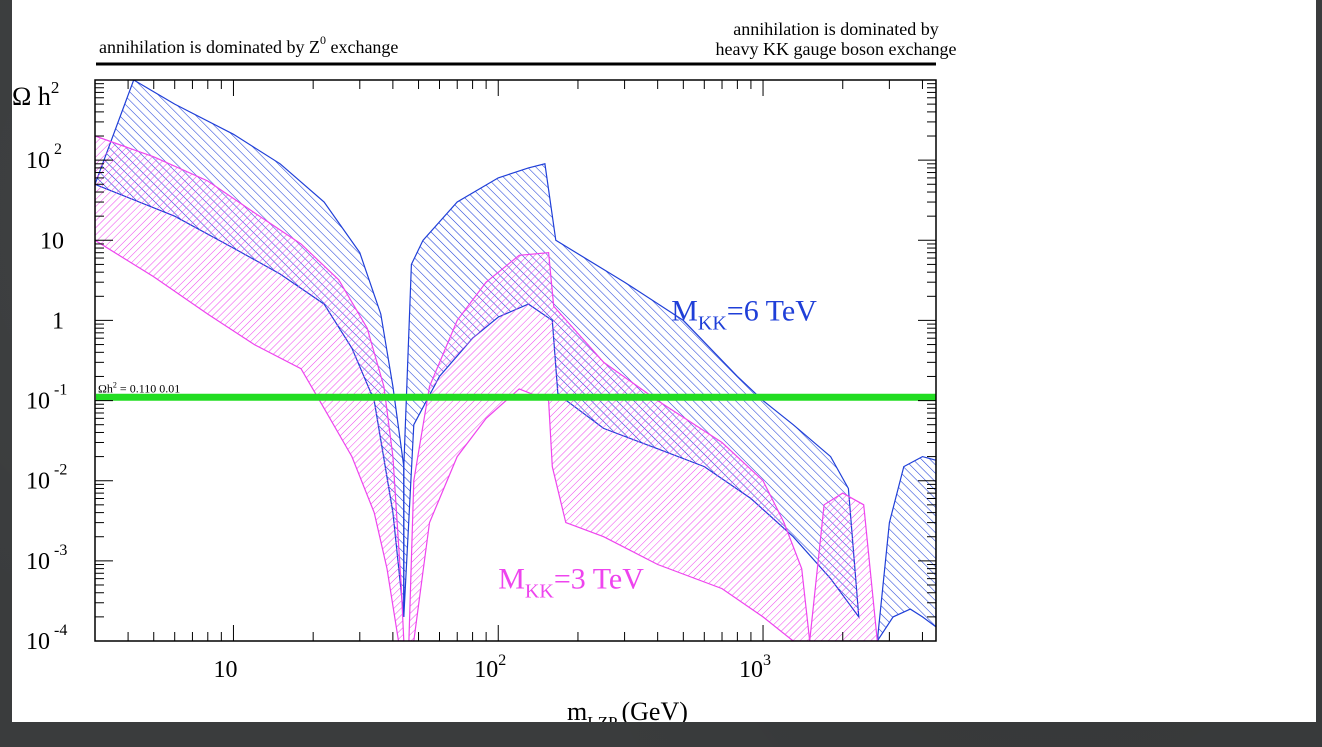 This screenshot has width=1322, height=747. Describe the element at coordinates (577, 709) in the screenshot. I see `x-axis-title-main: m` at that location.